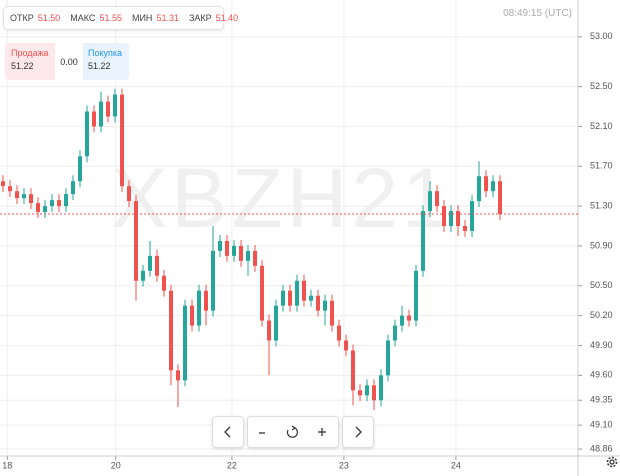  I want to click on scroll-left-button, so click(228, 432).